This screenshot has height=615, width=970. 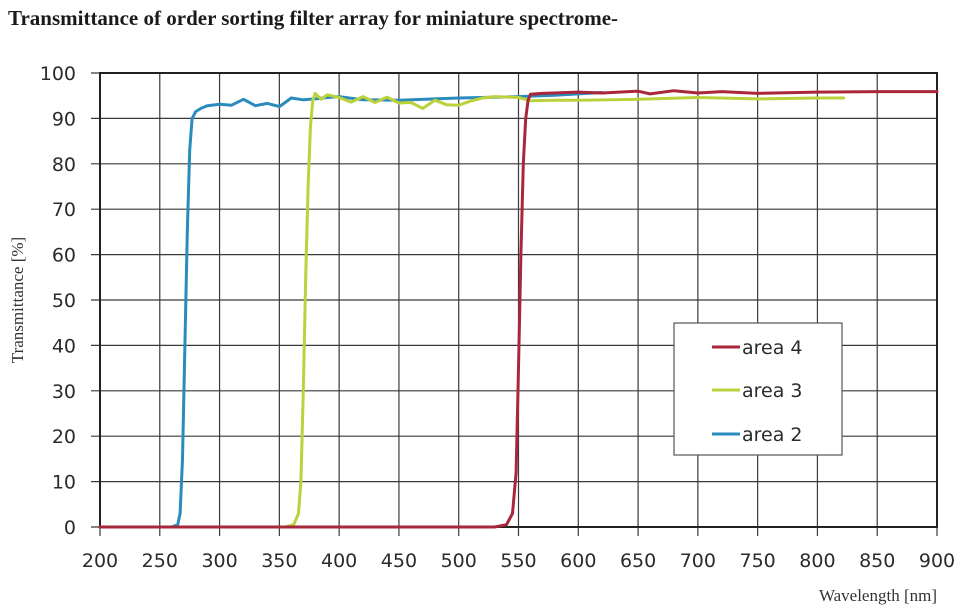 I want to click on legend-item-area-4: area 4, so click(x=757, y=348).